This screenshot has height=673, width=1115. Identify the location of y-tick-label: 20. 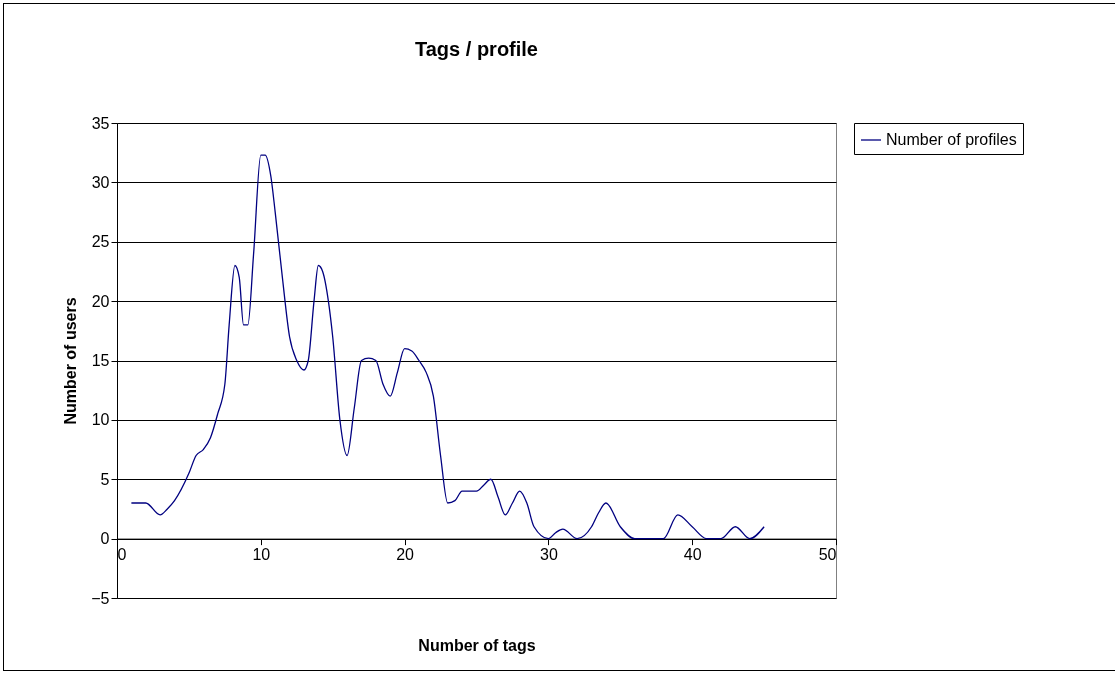
(100, 301).